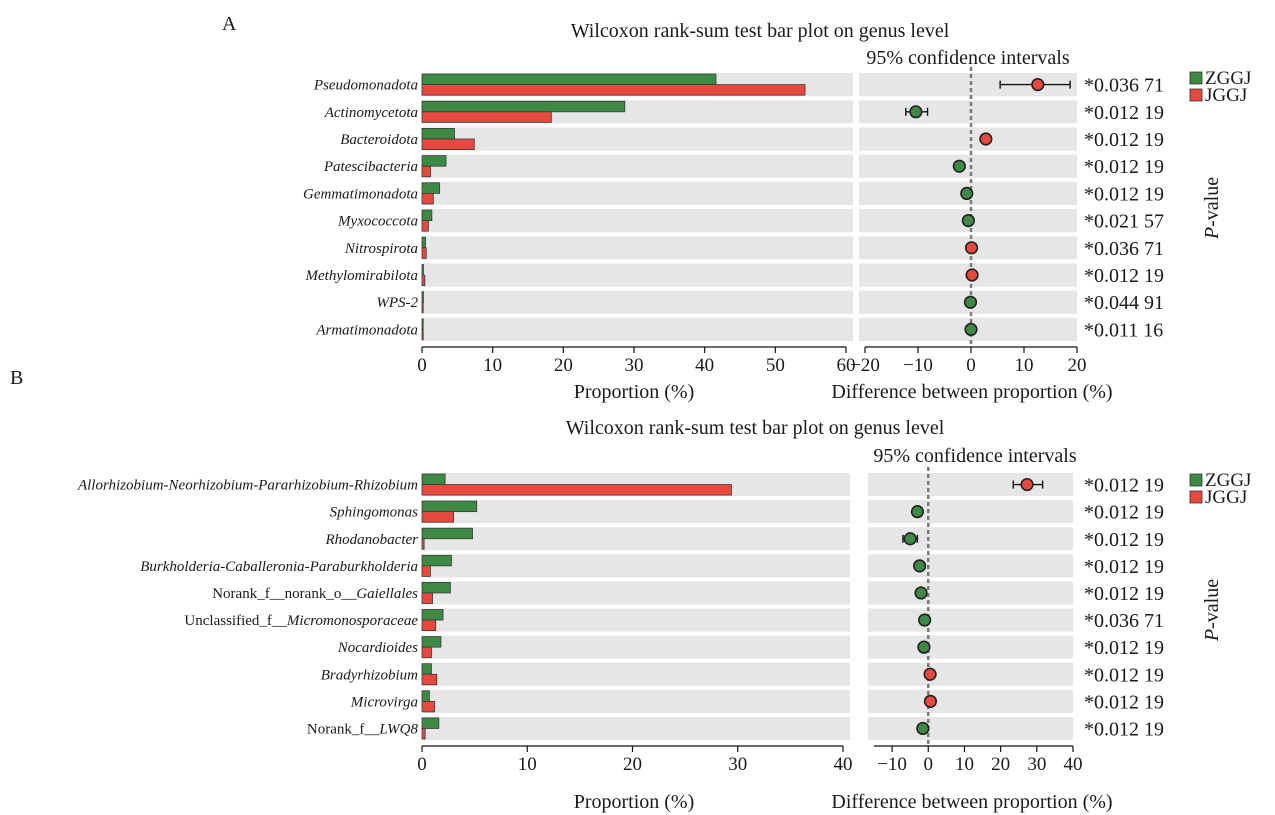 The height and width of the screenshot is (815, 1275). Describe the element at coordinates (1212, 635) in the screenshot. I see `panel-b-pvalue-axis-label-p: P` at that location.